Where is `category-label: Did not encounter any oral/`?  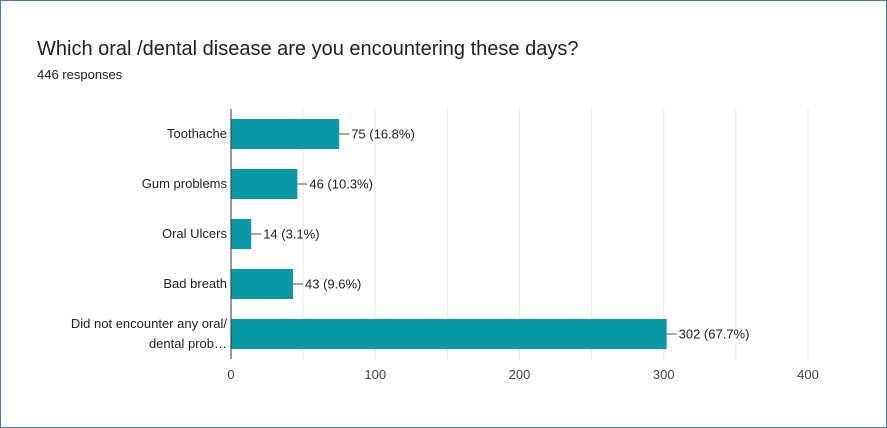
category-label: Did not encounter any oral/ is located at coordinates (149, 323).